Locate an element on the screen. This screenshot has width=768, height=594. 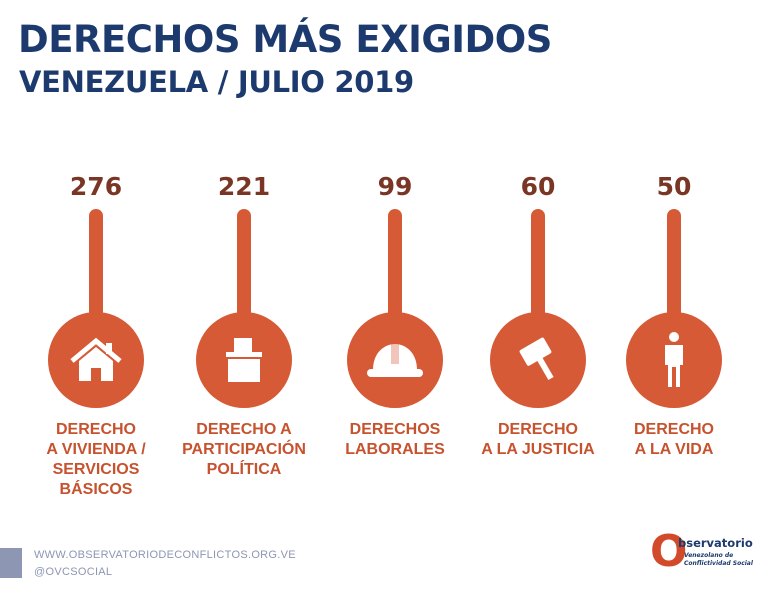
item-value: 99 is located at coordinates (395, 186).